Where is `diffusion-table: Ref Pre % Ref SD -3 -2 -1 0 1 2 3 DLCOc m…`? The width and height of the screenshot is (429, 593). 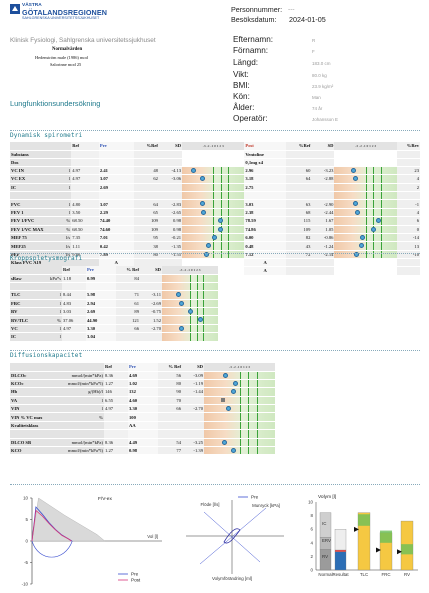 diffusion-table: Ref Pre % Ref SD -3 -2 -1 0 1 2 3 DLCOc m… is located at coordinates (142, 409).